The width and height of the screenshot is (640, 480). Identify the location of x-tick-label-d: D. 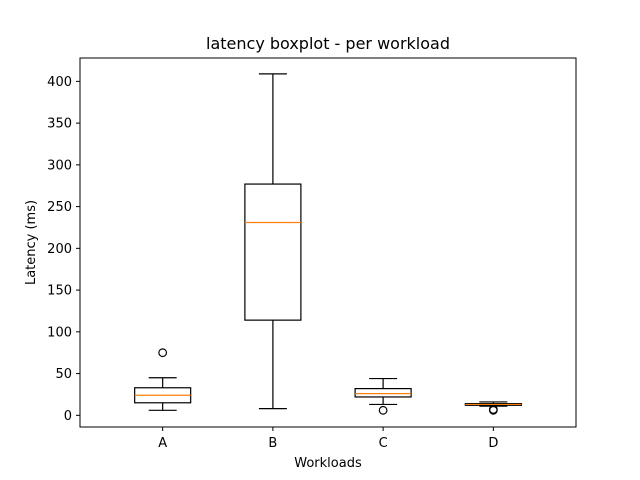
(493, 443).